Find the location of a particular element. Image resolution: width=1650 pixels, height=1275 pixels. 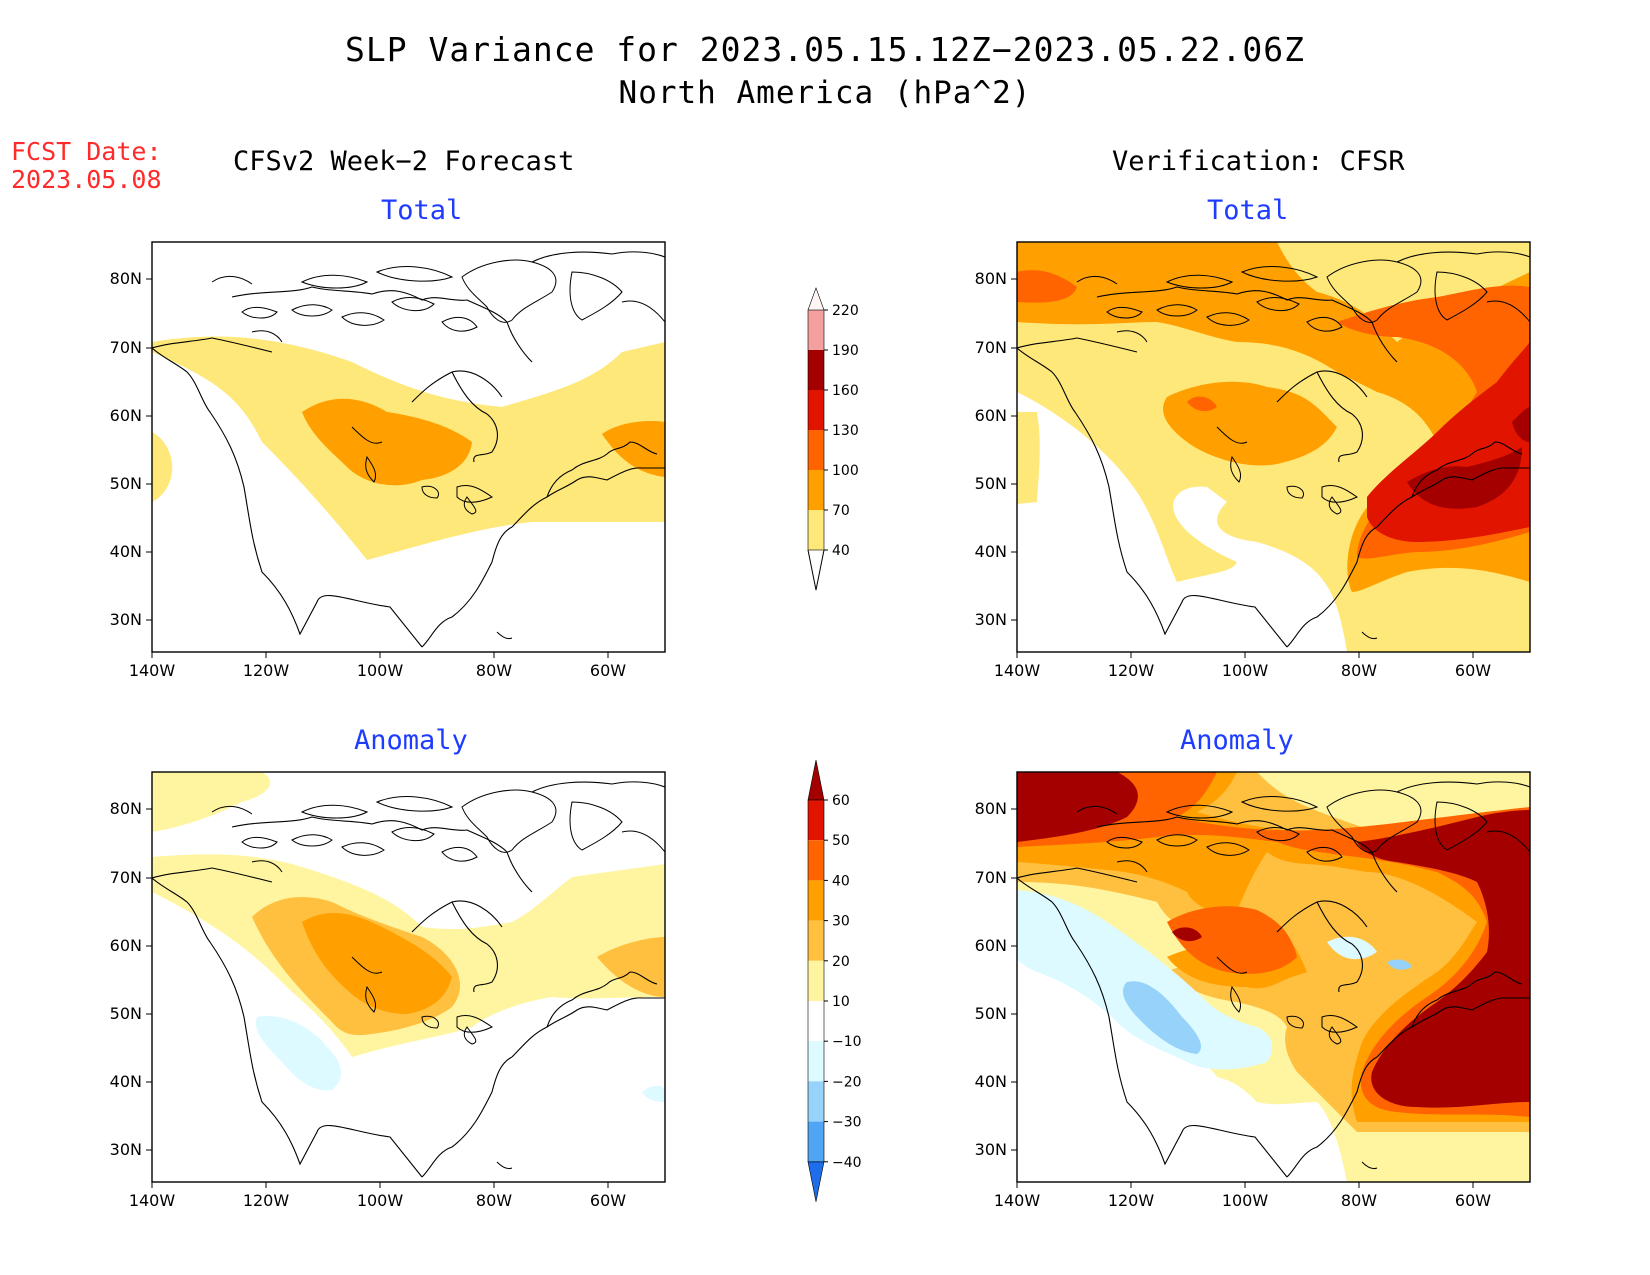

fcst-date: 2023.05.08 is located at coordinates (86, 179).